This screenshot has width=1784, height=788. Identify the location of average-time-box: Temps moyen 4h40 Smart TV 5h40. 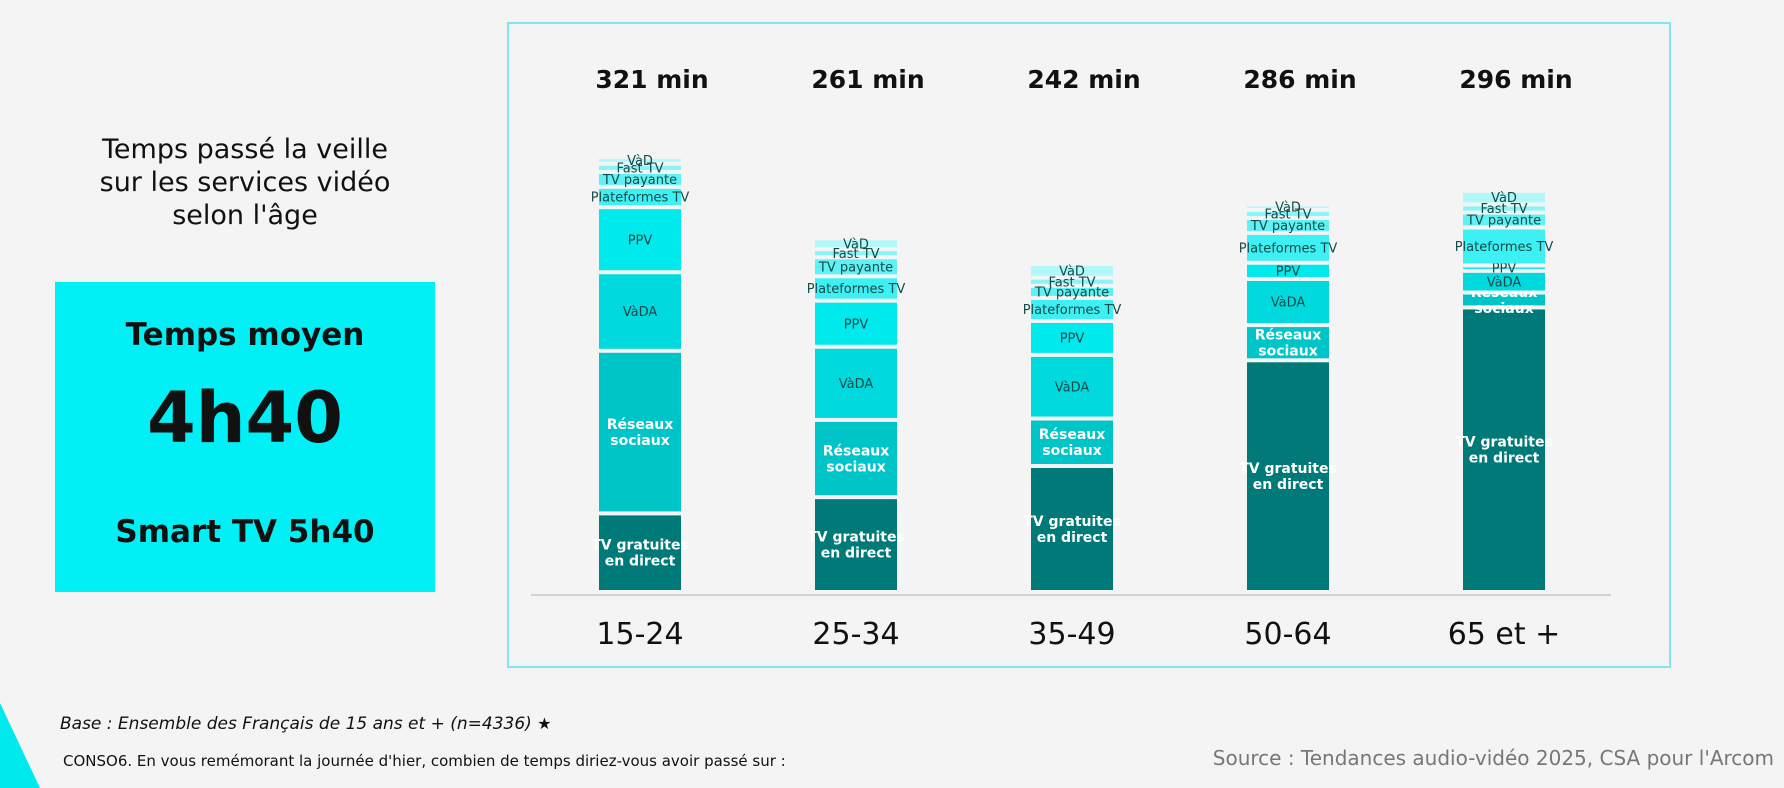
(245, 437).